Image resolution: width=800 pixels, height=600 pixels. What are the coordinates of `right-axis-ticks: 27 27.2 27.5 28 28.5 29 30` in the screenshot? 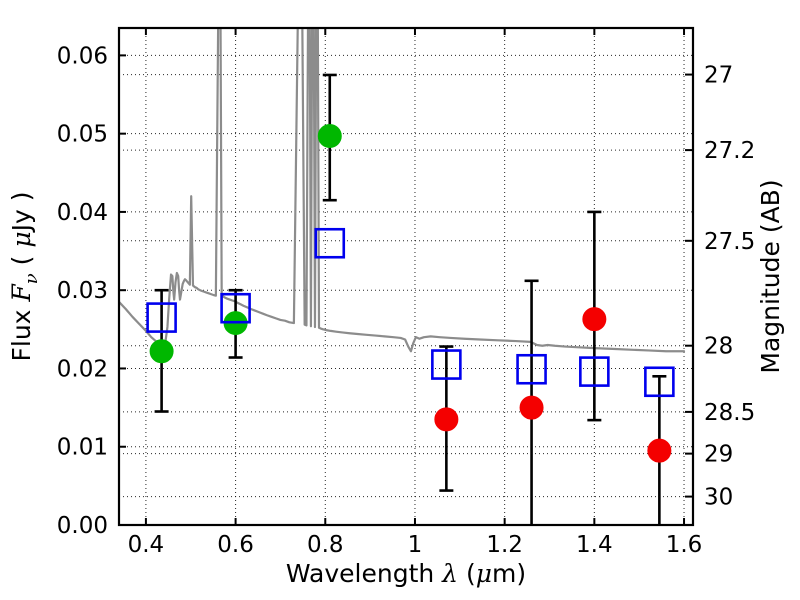 It's located at (720, 287).